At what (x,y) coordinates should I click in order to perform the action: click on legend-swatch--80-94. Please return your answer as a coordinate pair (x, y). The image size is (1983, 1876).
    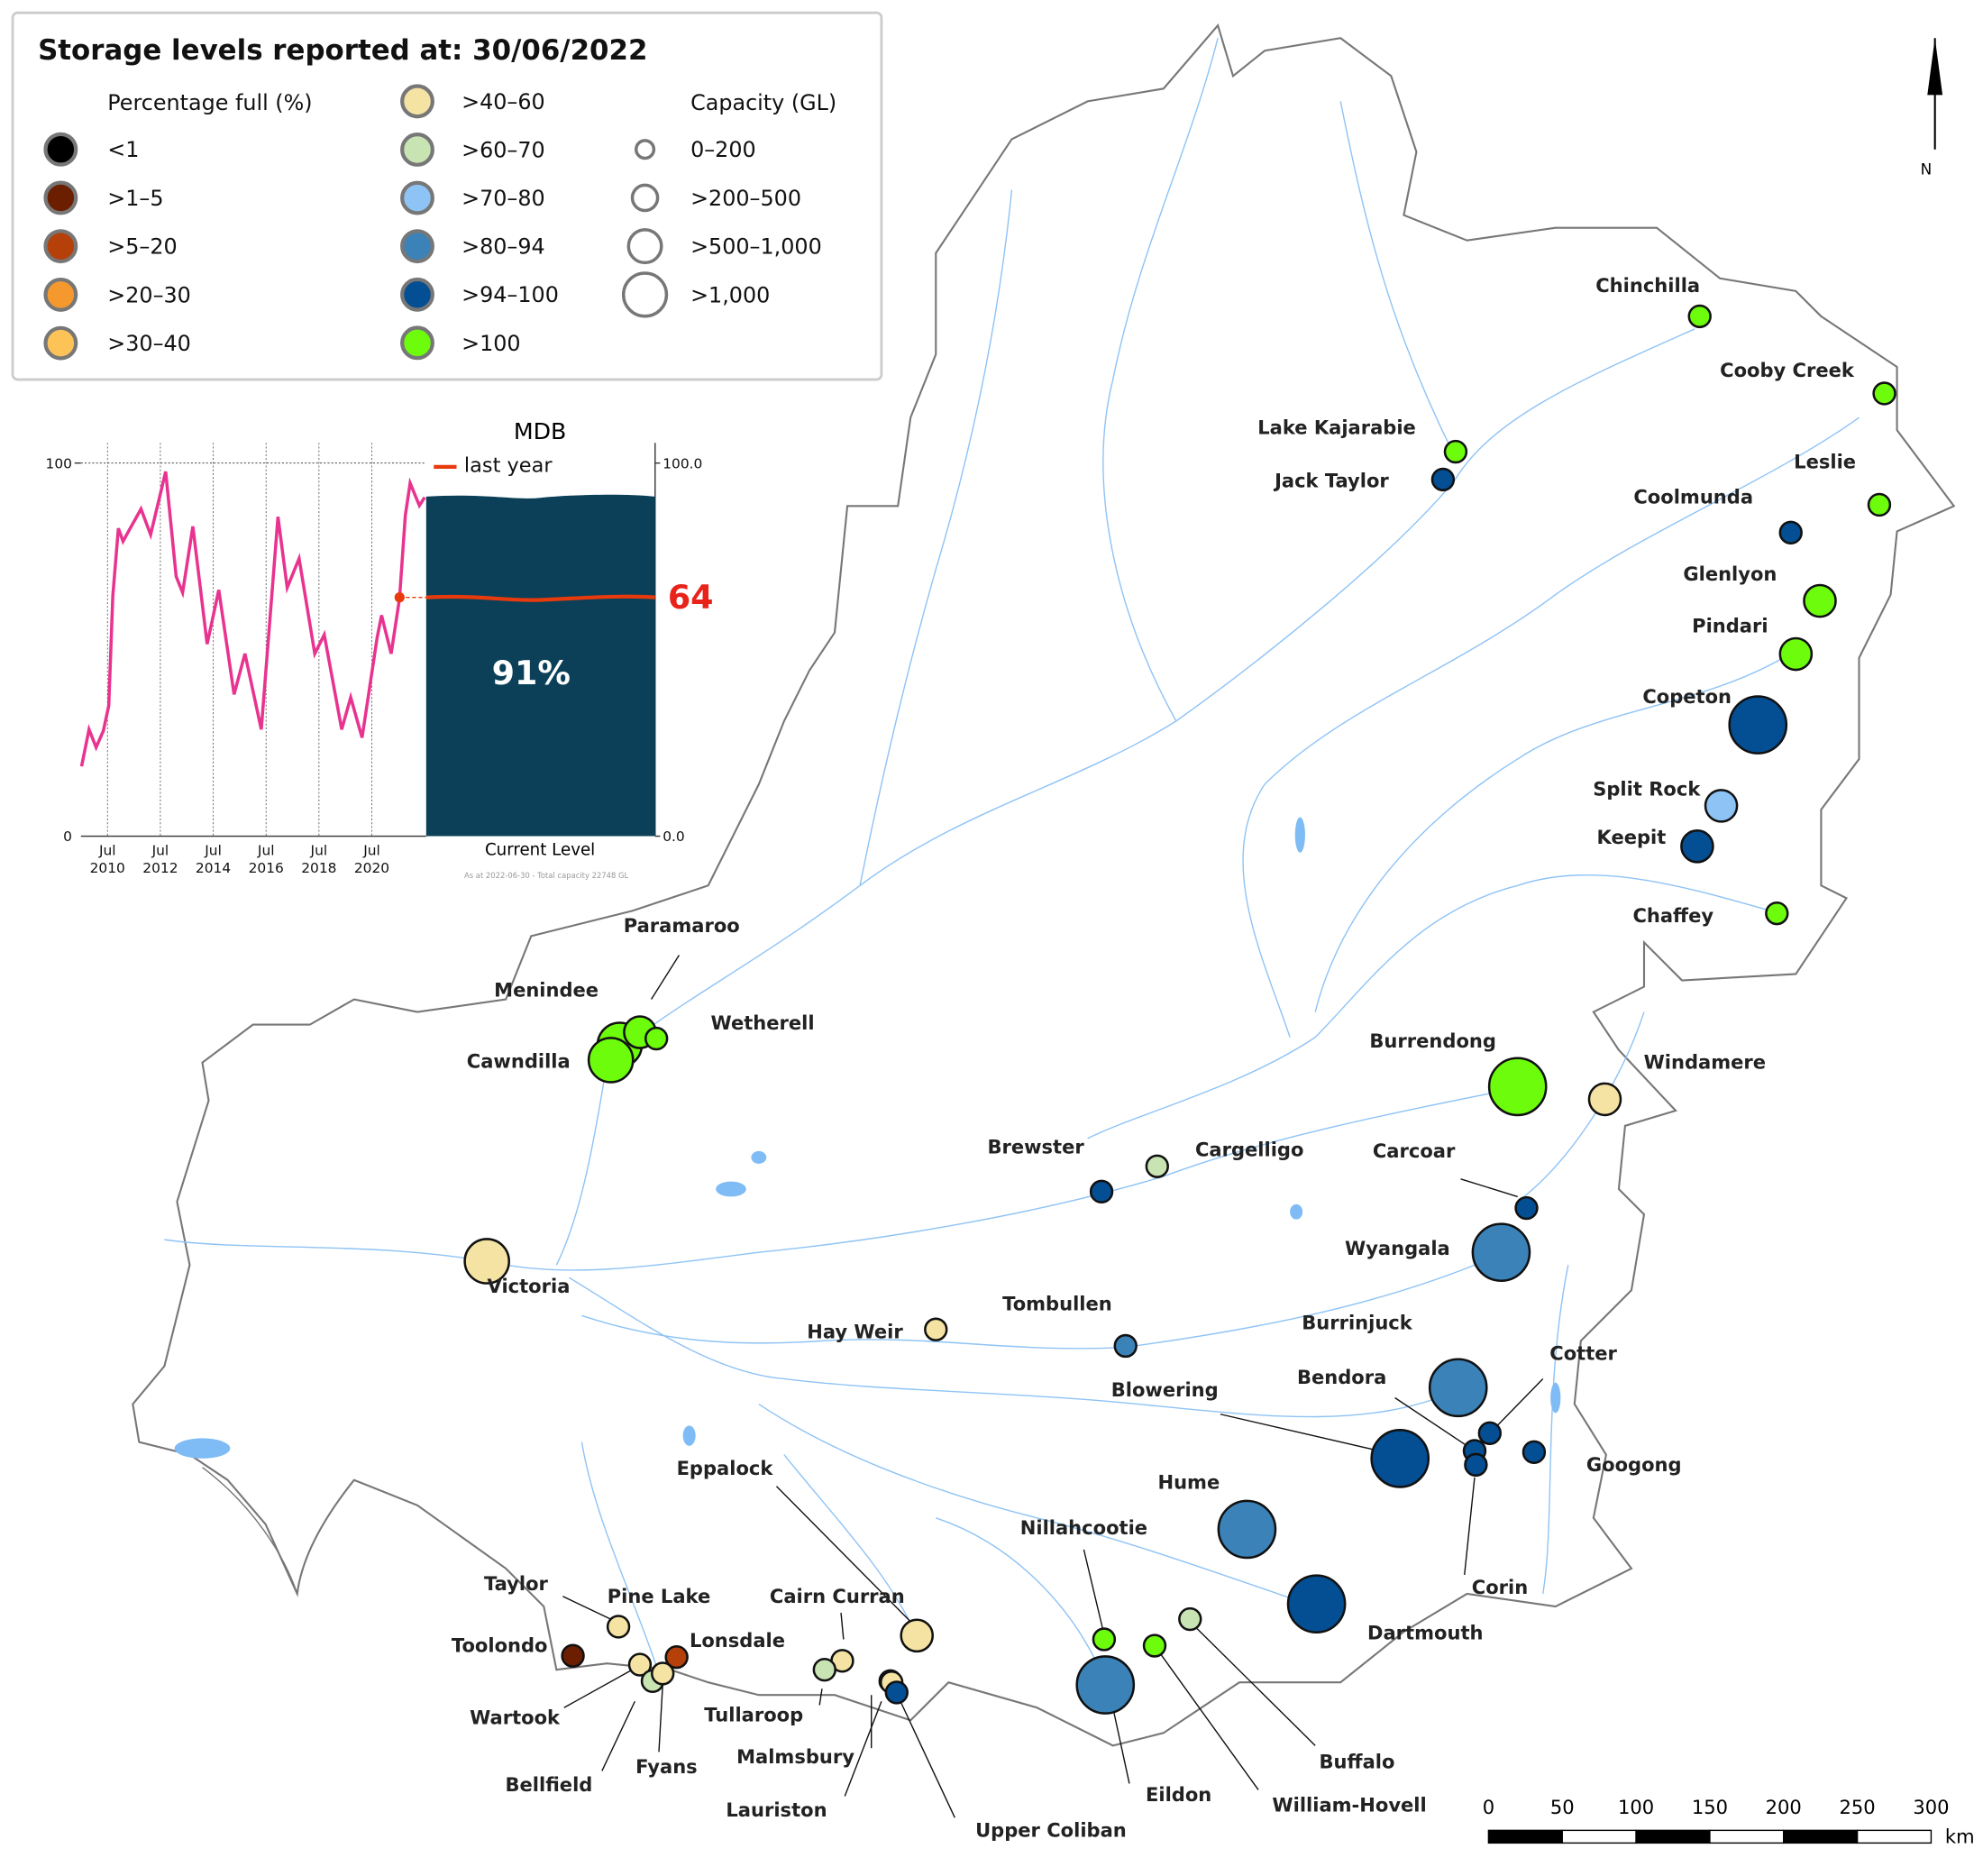
    Looking at the image, I should click on (417, 246).